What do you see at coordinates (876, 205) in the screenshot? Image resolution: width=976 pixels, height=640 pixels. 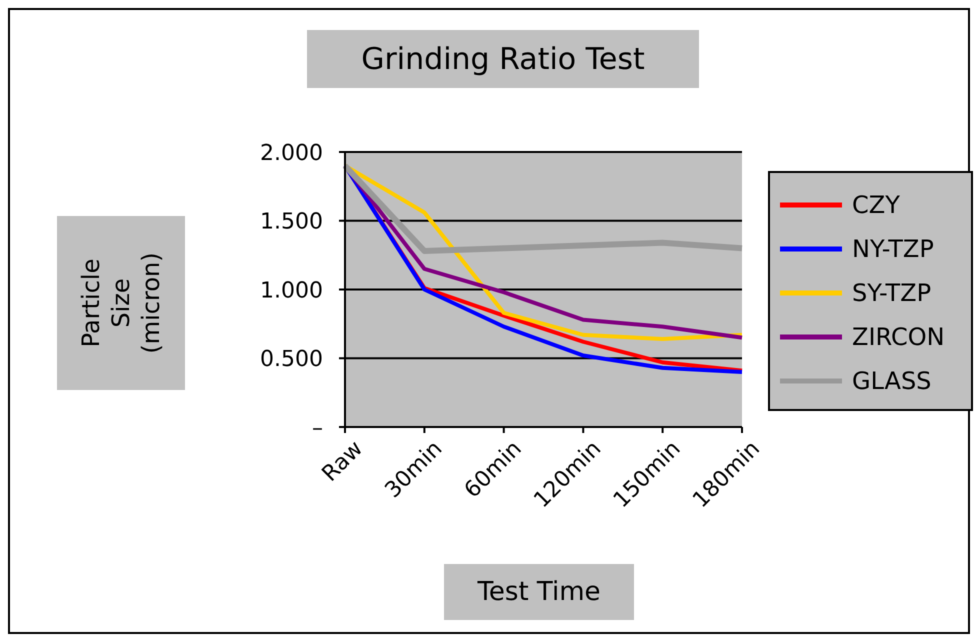 I see `legend-label: CZY` at bounding box center [876, 205].